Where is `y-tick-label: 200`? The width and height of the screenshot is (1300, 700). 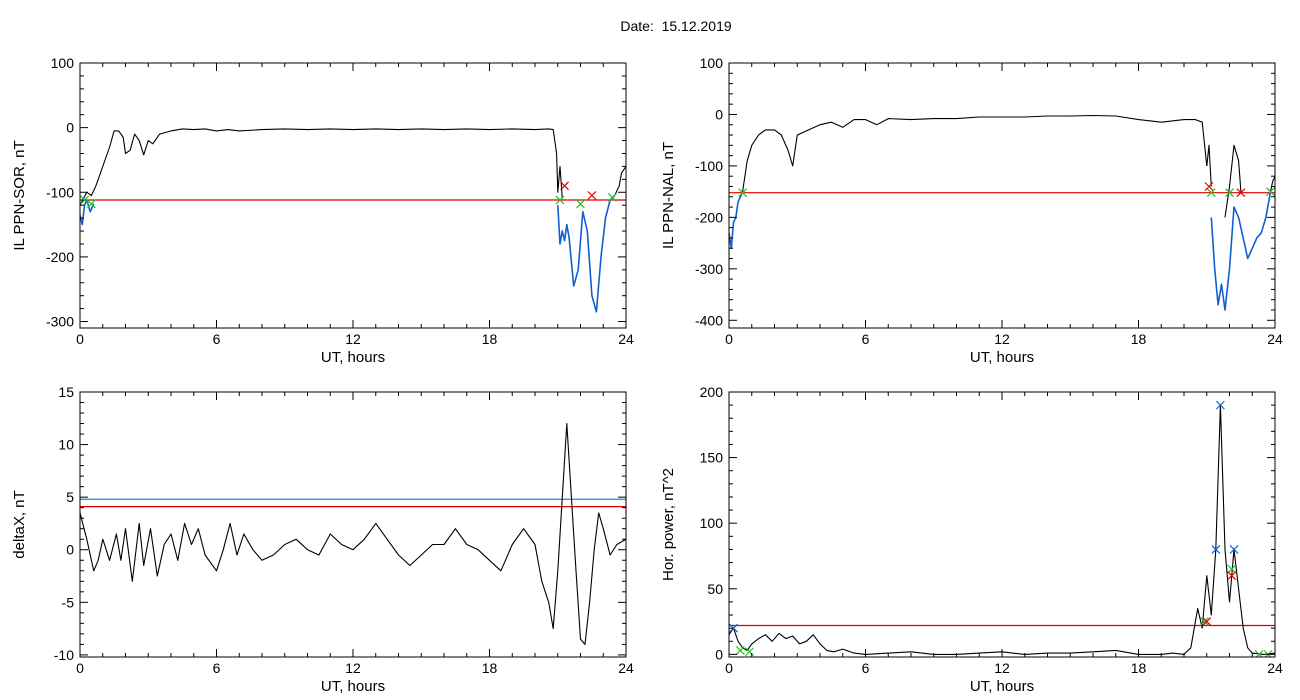
y-tick-label: 200 is located at coordinates (712, 392).